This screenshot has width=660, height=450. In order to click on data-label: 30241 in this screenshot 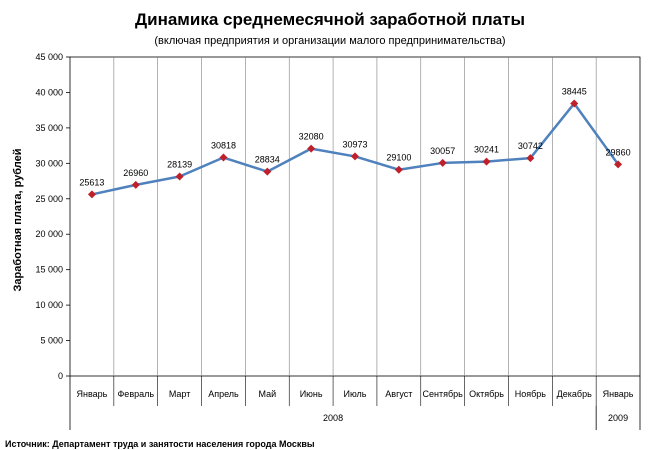, I will do `click(486, 150)`.